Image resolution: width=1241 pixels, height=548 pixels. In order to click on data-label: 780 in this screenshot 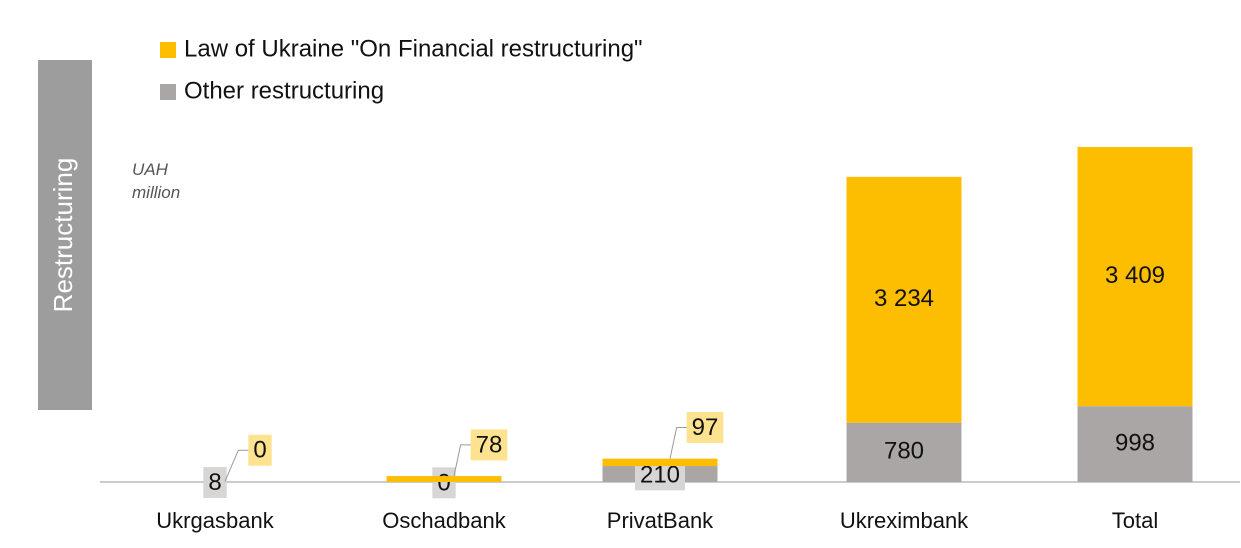, I will do `click(904, 451)`.